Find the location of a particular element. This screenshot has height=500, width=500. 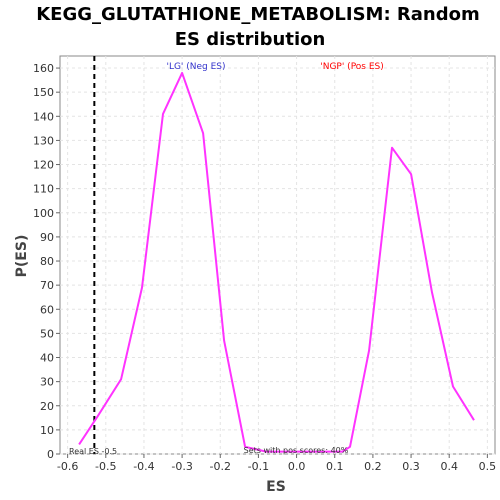

x-tick-label: -0.1 is located at coordinates (258, 466).